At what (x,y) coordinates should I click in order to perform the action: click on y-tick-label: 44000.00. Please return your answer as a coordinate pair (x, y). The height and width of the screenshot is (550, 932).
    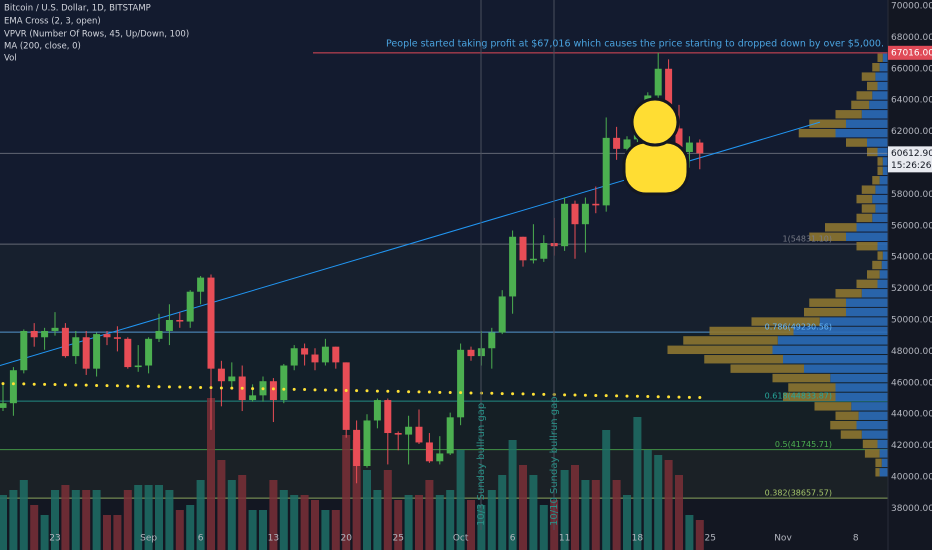
    Looking at the image, I should click on (911, 415).